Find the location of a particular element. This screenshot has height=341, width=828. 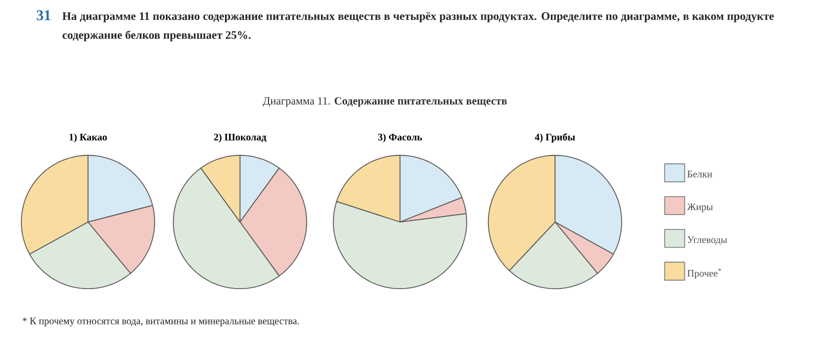

text: На диаграмме 11 показано содержание питательных веществ в четырёх разных продуктах. Определите по диаграмме, в каком продукте содержание белков превышает 25%. is located at coordinates (418, 27).